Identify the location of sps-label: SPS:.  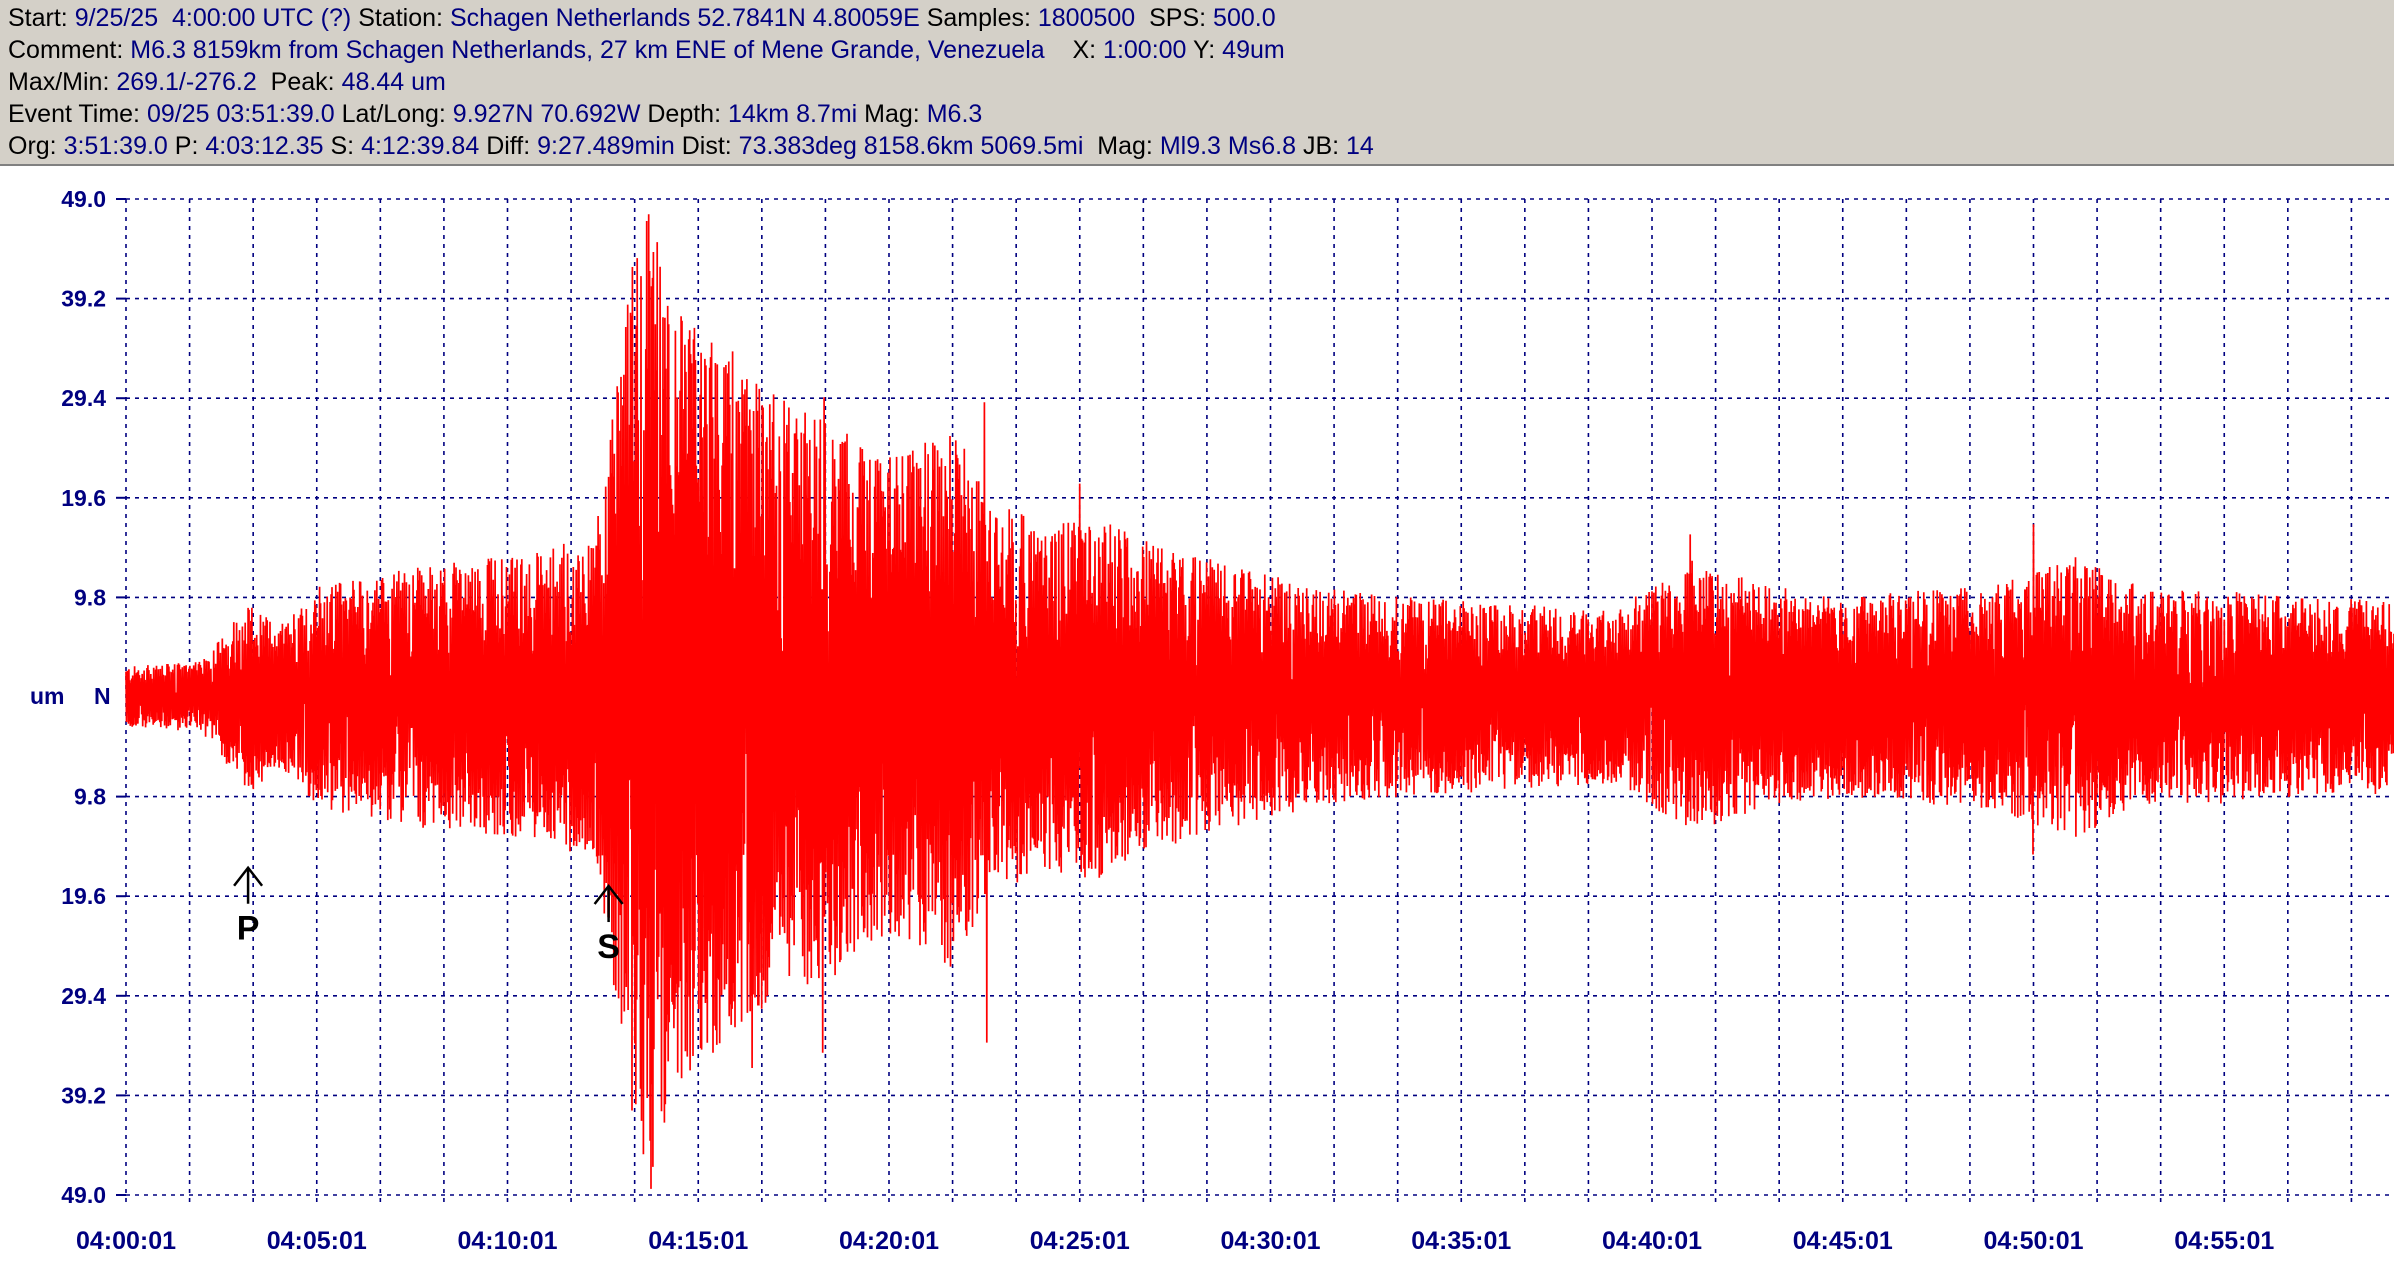
(1178, 18).